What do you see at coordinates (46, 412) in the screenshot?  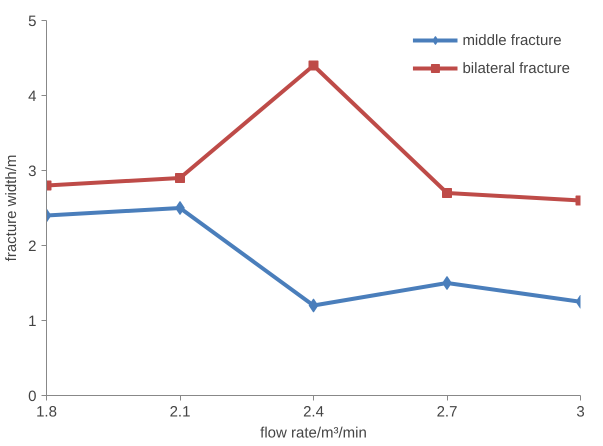 I see `x-tick-label: 1.8` at bounding box center [46, 412].